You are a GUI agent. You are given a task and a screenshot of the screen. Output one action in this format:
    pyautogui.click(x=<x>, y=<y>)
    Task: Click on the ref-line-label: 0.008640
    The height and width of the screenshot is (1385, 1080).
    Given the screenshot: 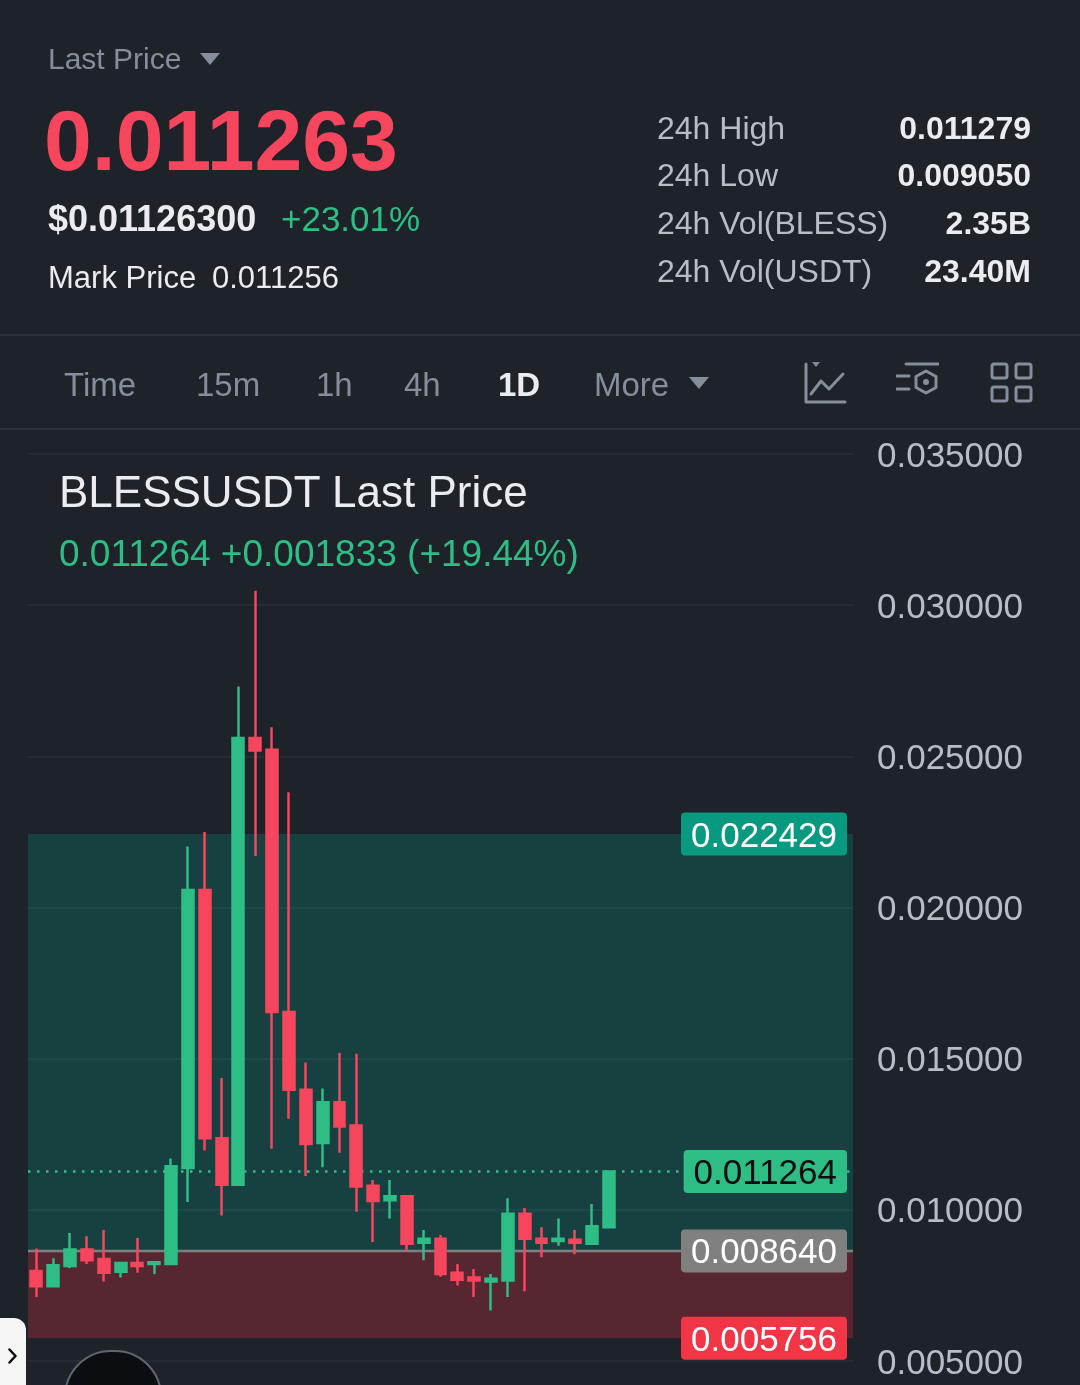 What is the action you would take?
    pyautogui.click(x=764, y=1251)
    